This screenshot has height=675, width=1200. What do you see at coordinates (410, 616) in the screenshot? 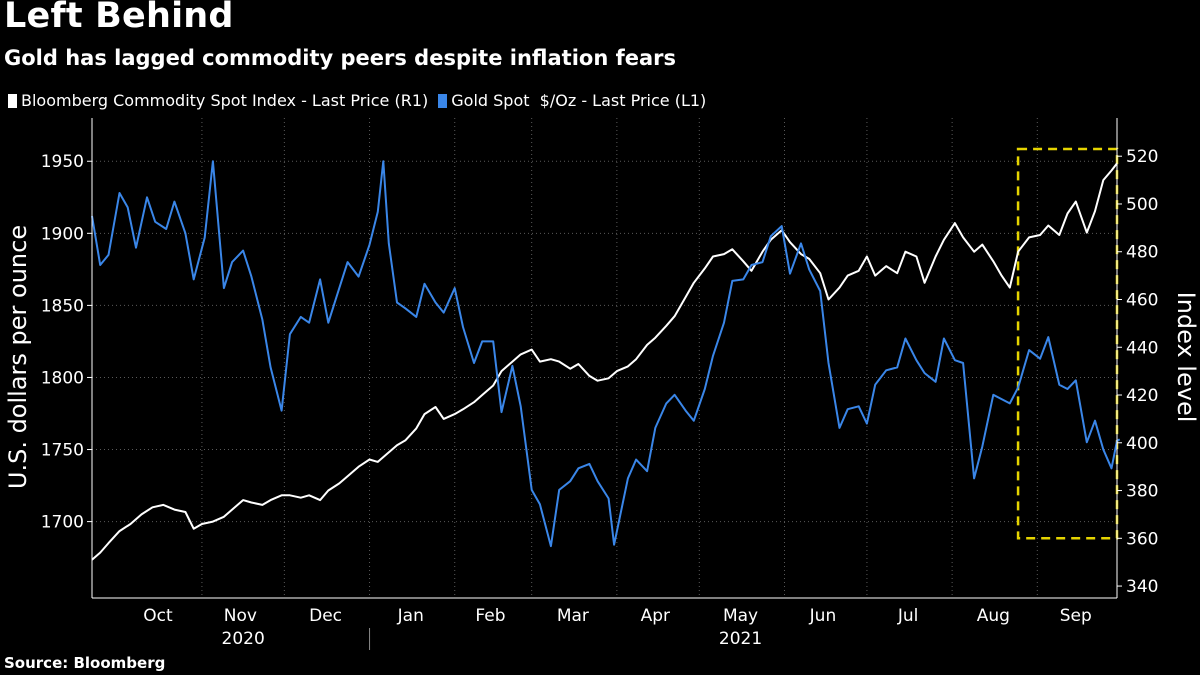
I see `x-month-label: Jan` at bounding box center [410, 616].